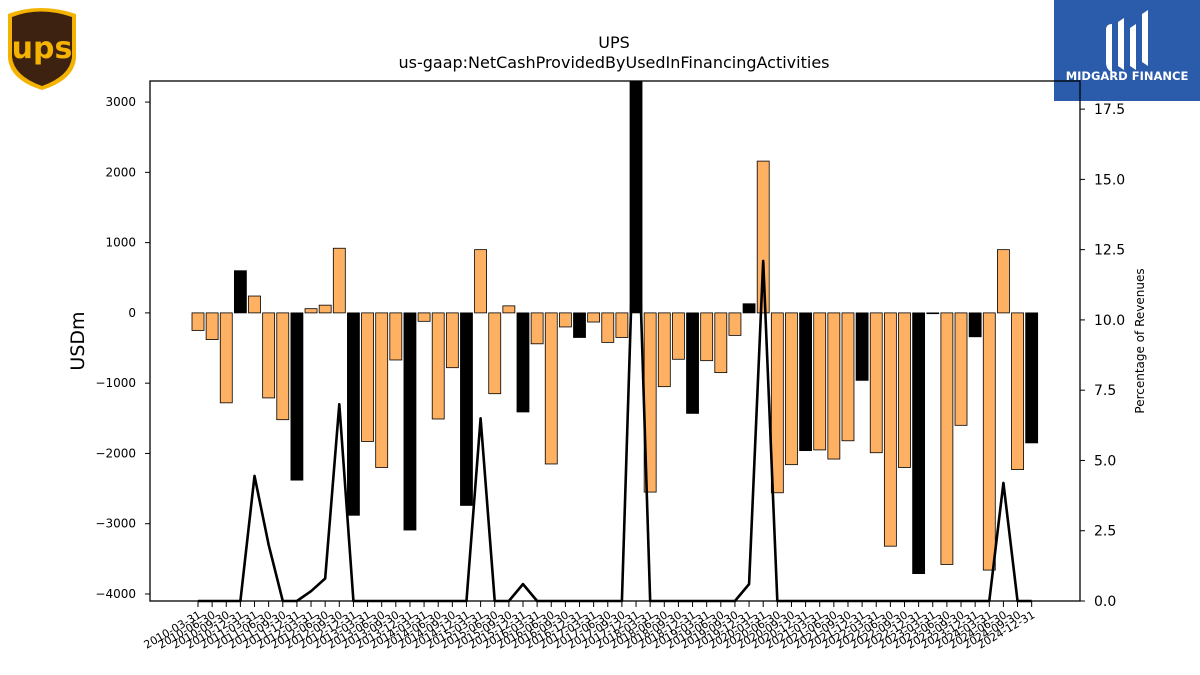  What do you see at coordinates (1140, 340) in the screenshot?
I see `y2-axis-label: Percentage of Revenues` at bounding box center [1140, 340].